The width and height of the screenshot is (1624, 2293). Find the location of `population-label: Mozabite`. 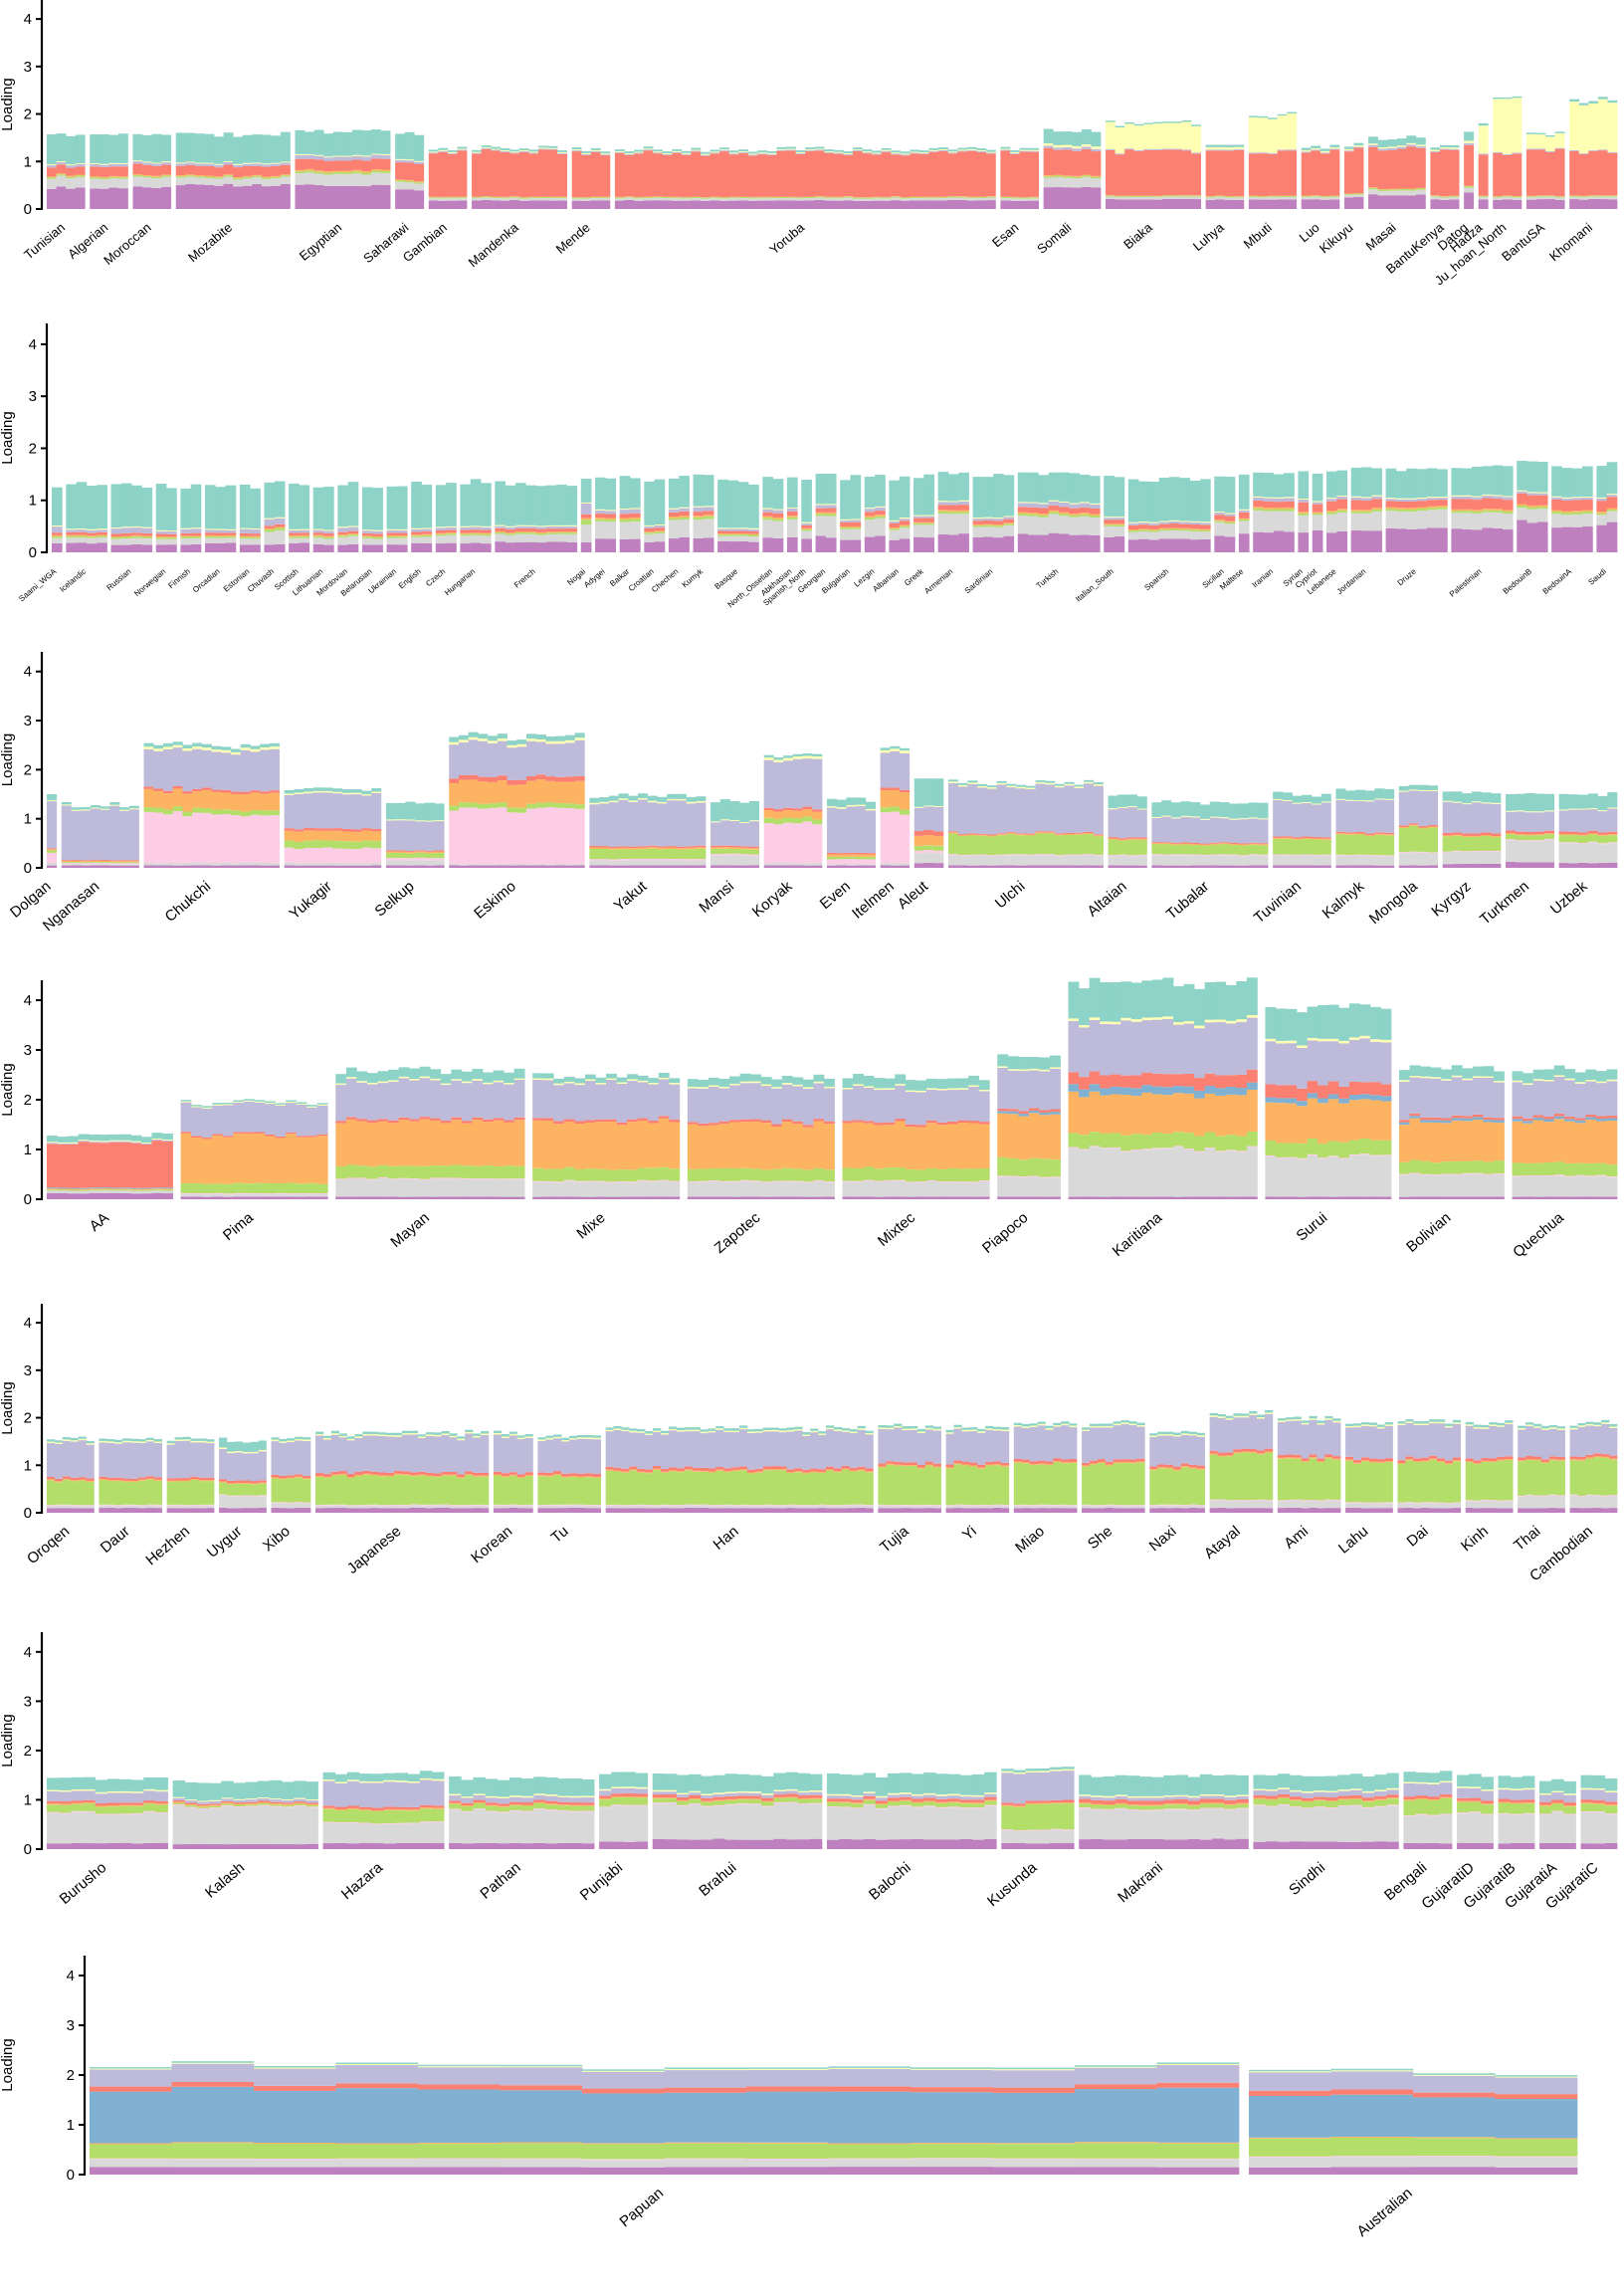

population-label: Mozabite is located at coordinates (210, 242).